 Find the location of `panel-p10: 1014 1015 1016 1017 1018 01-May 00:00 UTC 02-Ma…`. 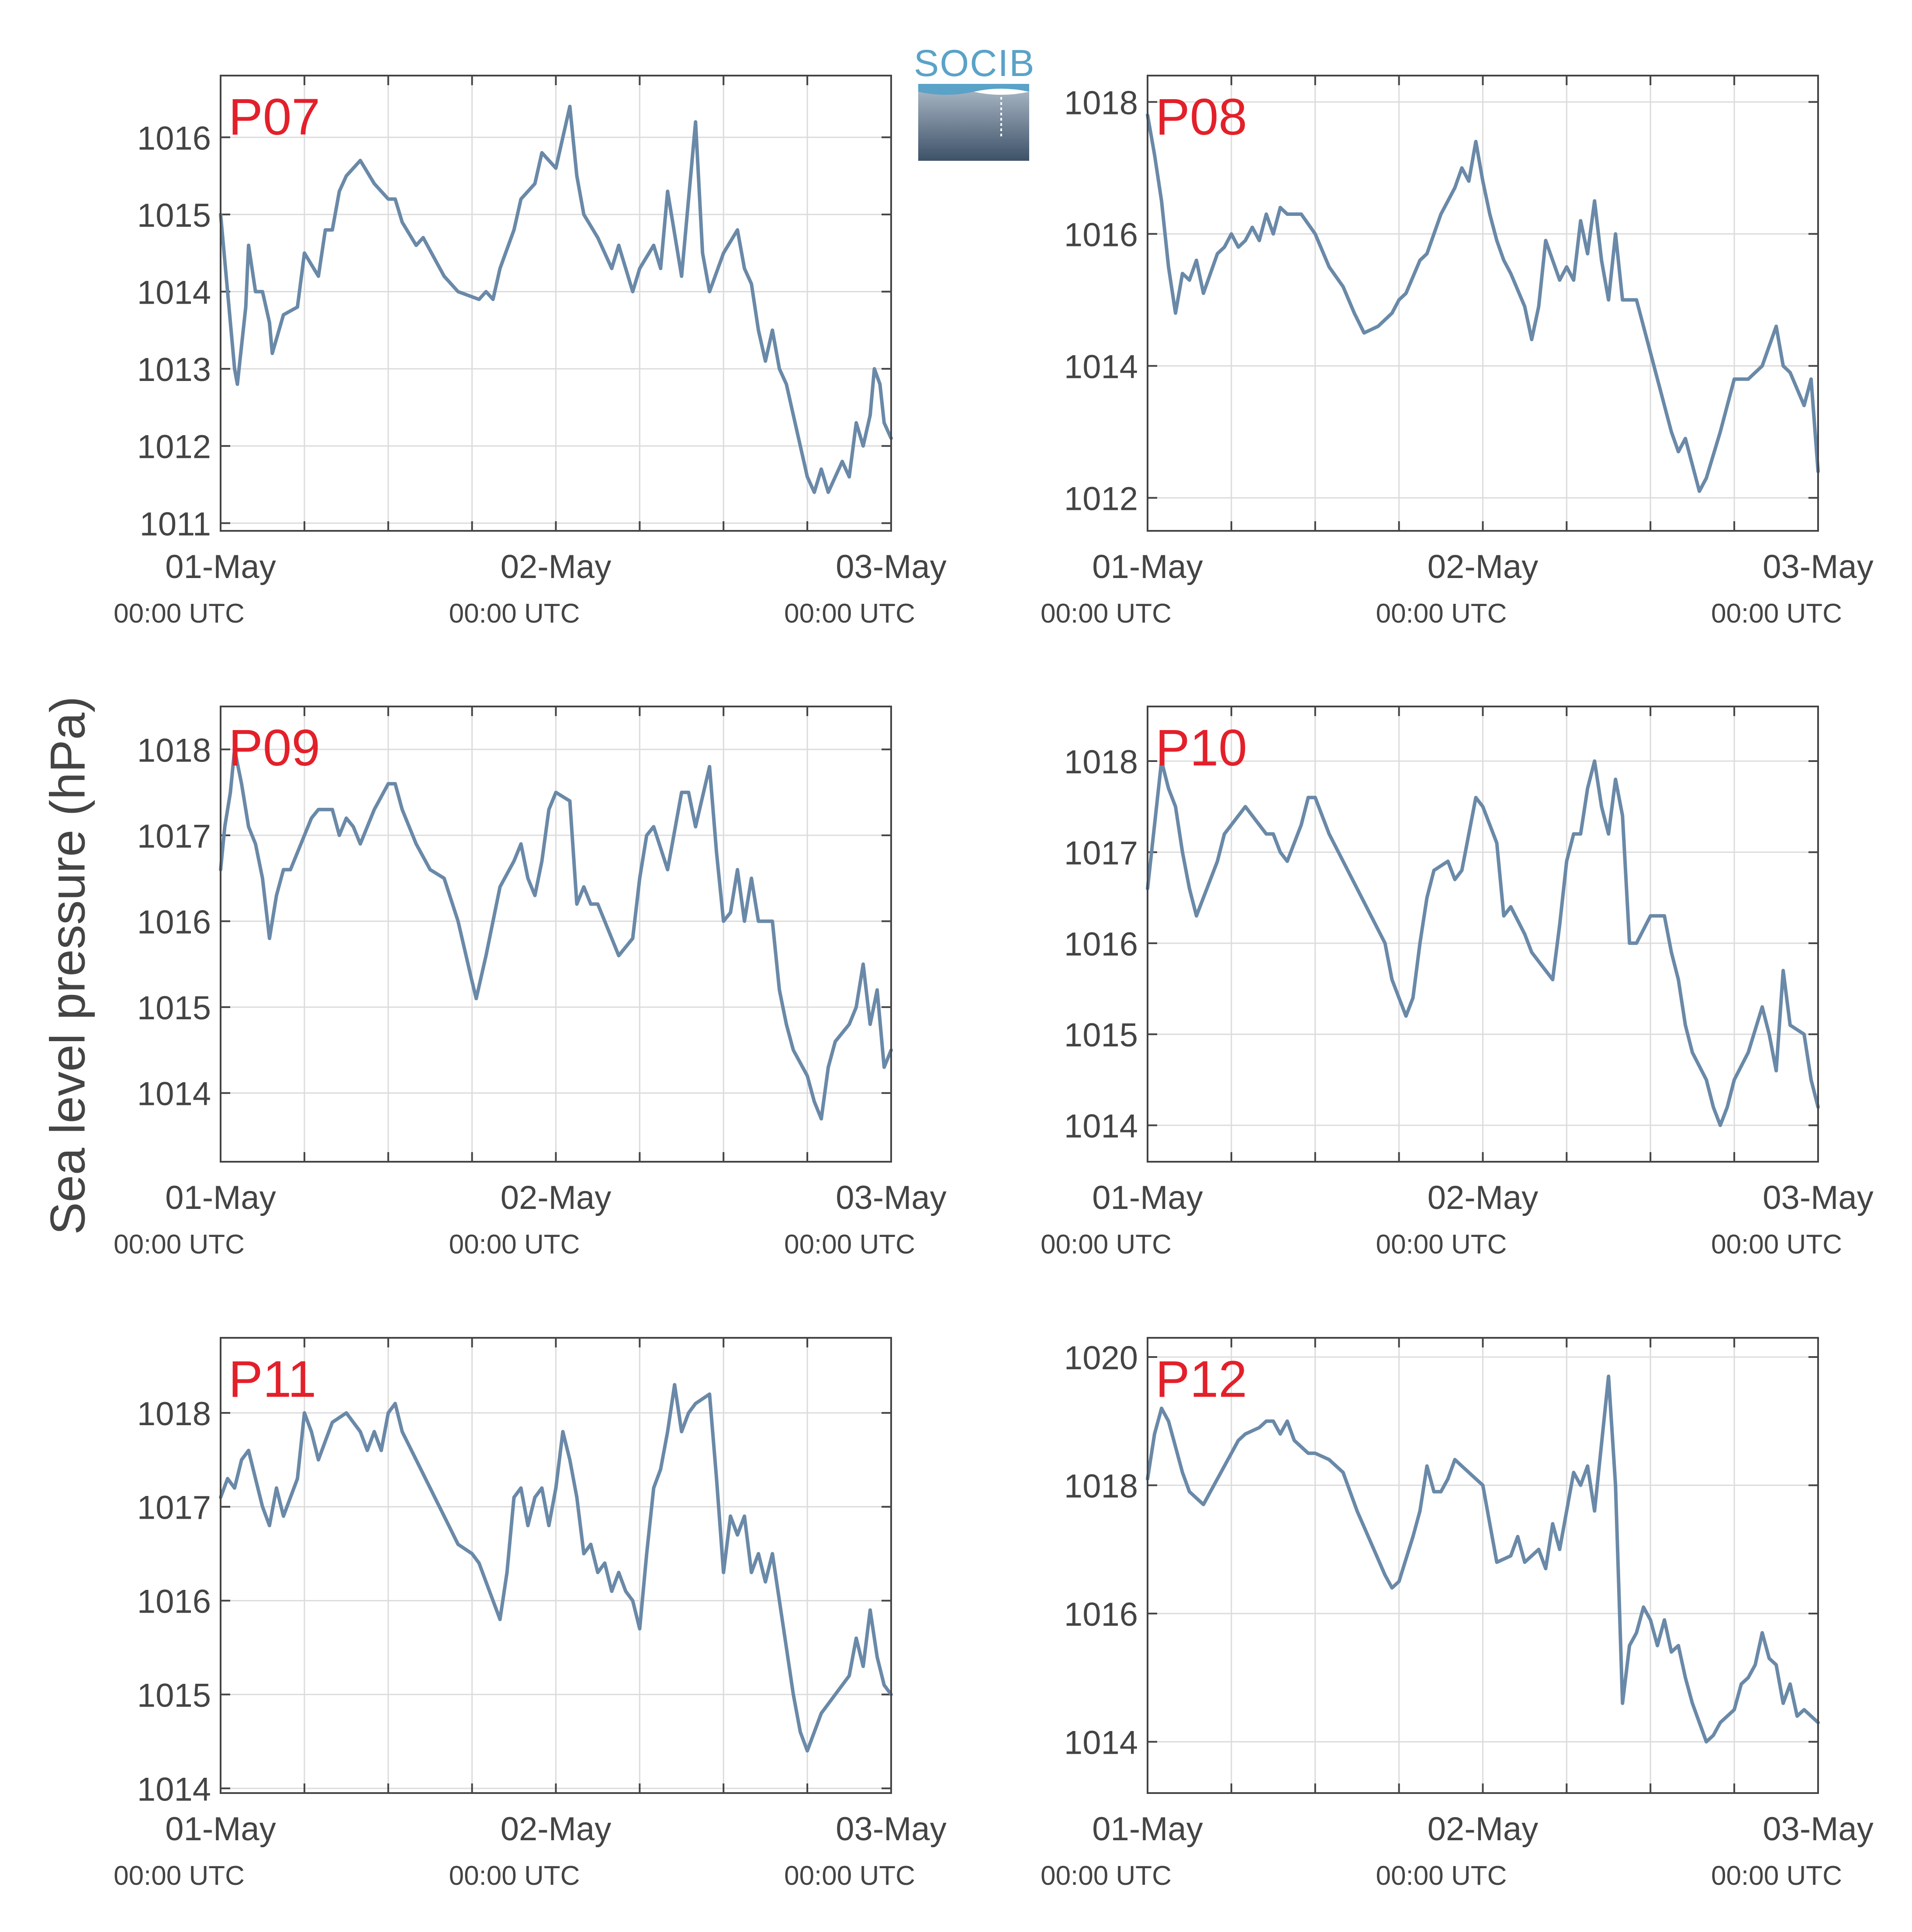

panel-p10: 1014 1015 1016 1017 1018 01-May 00:00 UTC 02-Ma… is located at coordinates (1457, 983).